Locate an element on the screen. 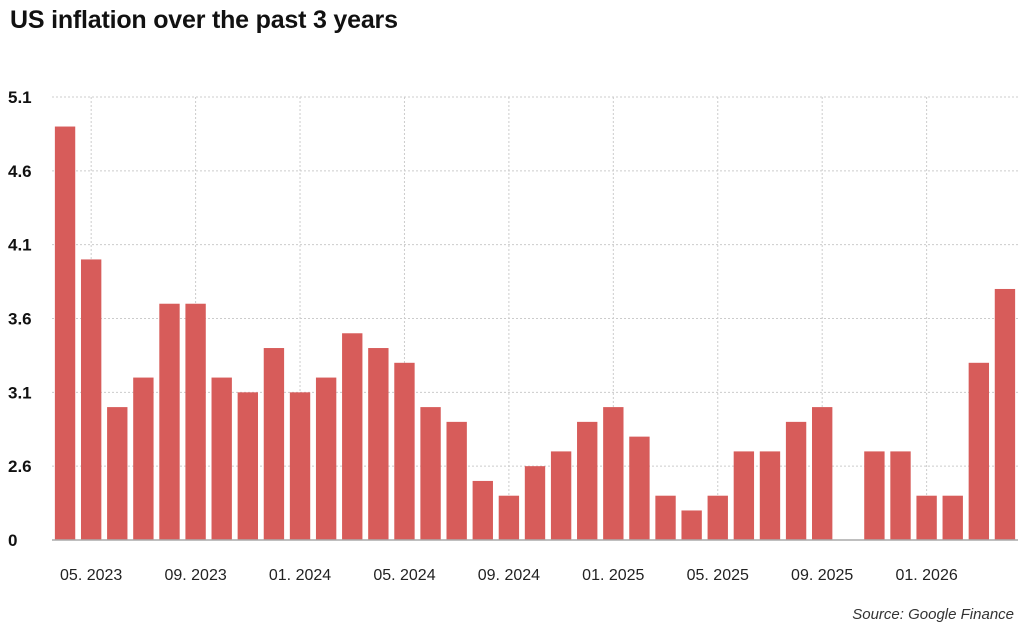  x-tick-label: 01. 2026 is located at coordinates (926, 575).